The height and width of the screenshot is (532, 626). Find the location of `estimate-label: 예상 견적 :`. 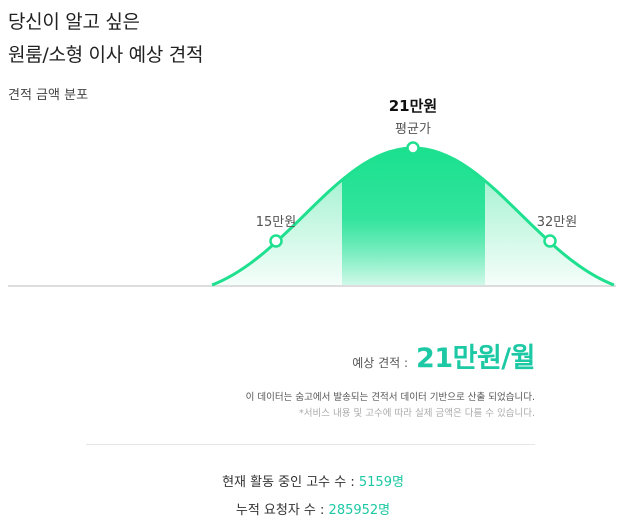

estimate-label: 예상 견적 : is located at coordinates (380, 363).